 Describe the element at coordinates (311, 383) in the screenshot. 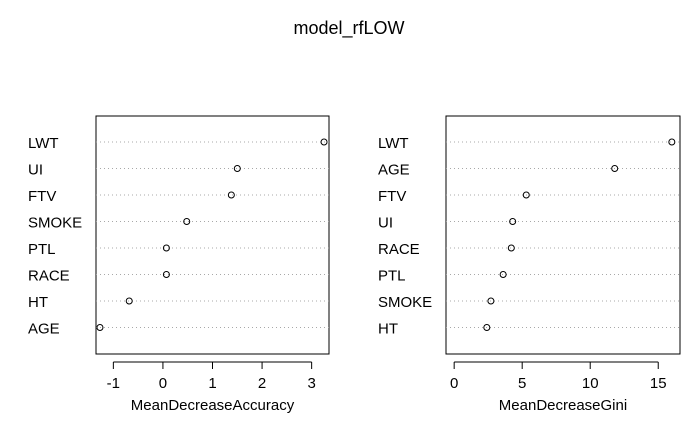

I see `x-tick-label: 3` at that location.